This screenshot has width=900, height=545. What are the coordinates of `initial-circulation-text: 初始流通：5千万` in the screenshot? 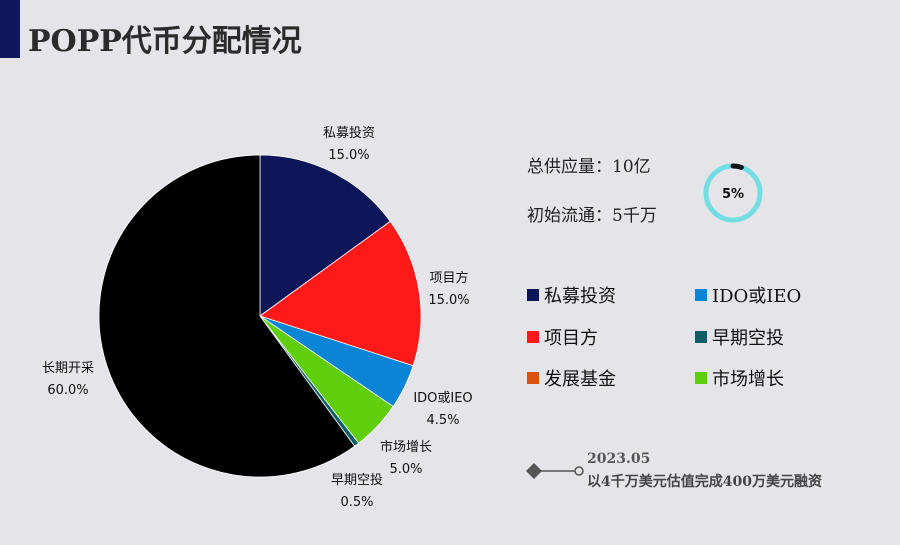 It's located at (592, 216).